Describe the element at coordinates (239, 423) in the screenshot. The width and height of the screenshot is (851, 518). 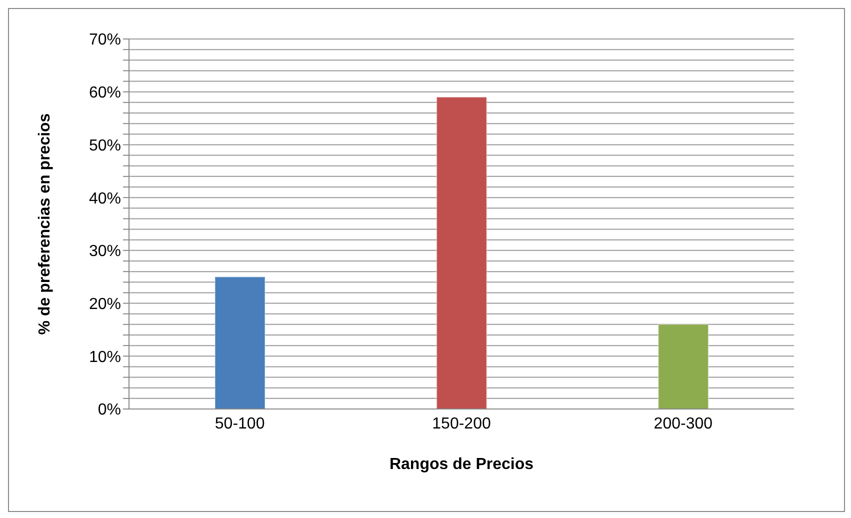
I see `x-tick-label: 50-100` at that location.